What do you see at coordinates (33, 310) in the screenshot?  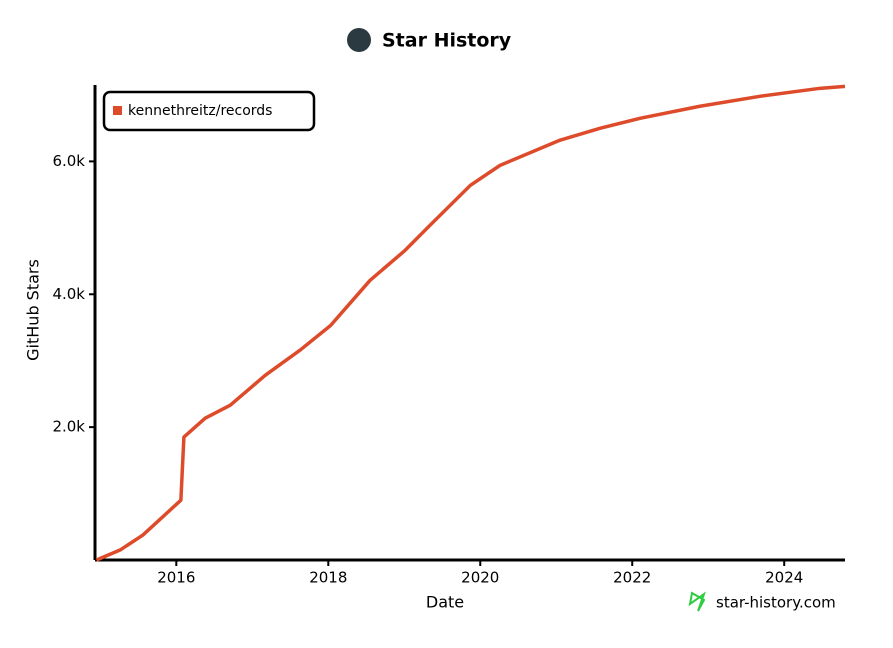 I see `y-axis-label: GitHub Stars` at bounding box center [33, 310].